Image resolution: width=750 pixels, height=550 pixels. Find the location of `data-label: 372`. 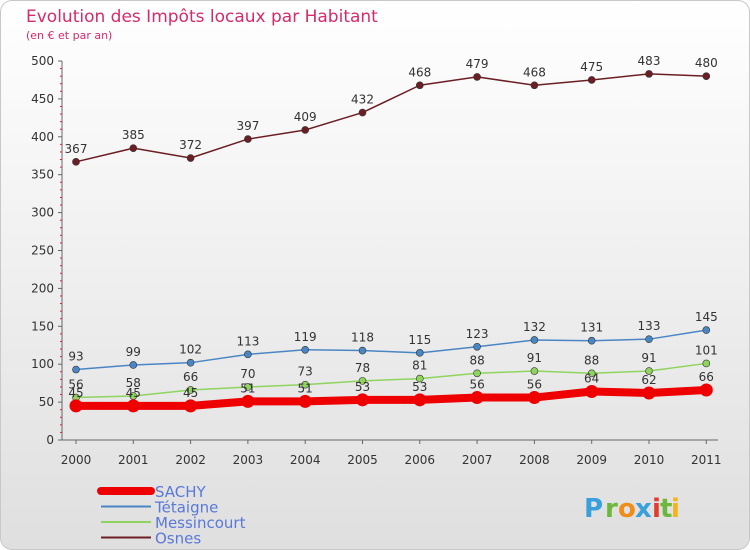

data-label: 372 is located at coordinates (190, 145).